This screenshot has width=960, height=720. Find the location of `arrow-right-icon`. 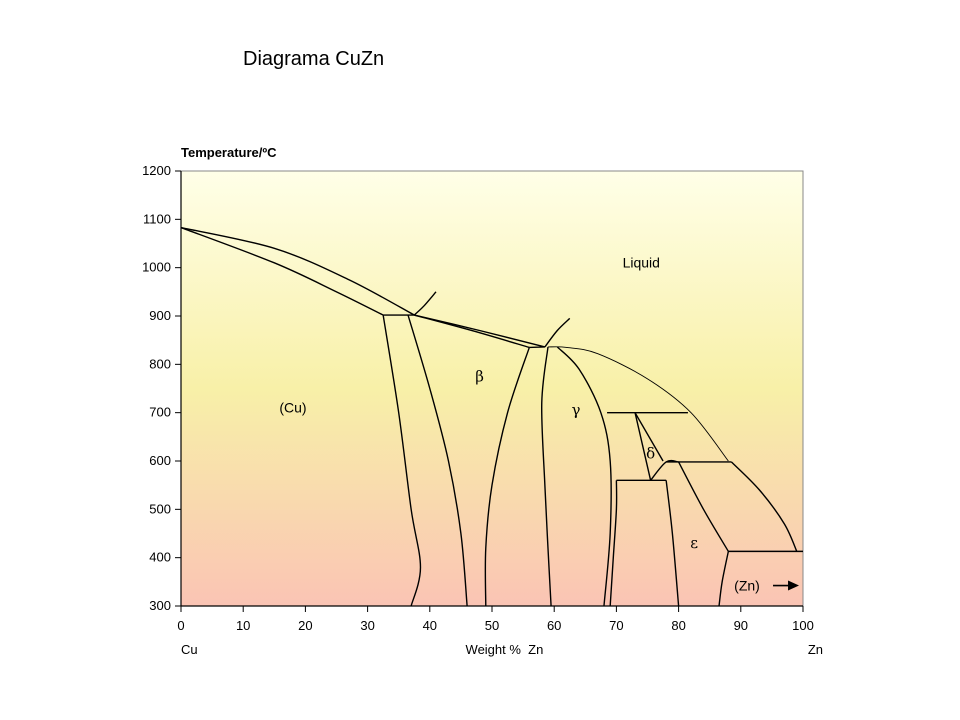

arrow-right-icon is located at coordinates (786, 585).